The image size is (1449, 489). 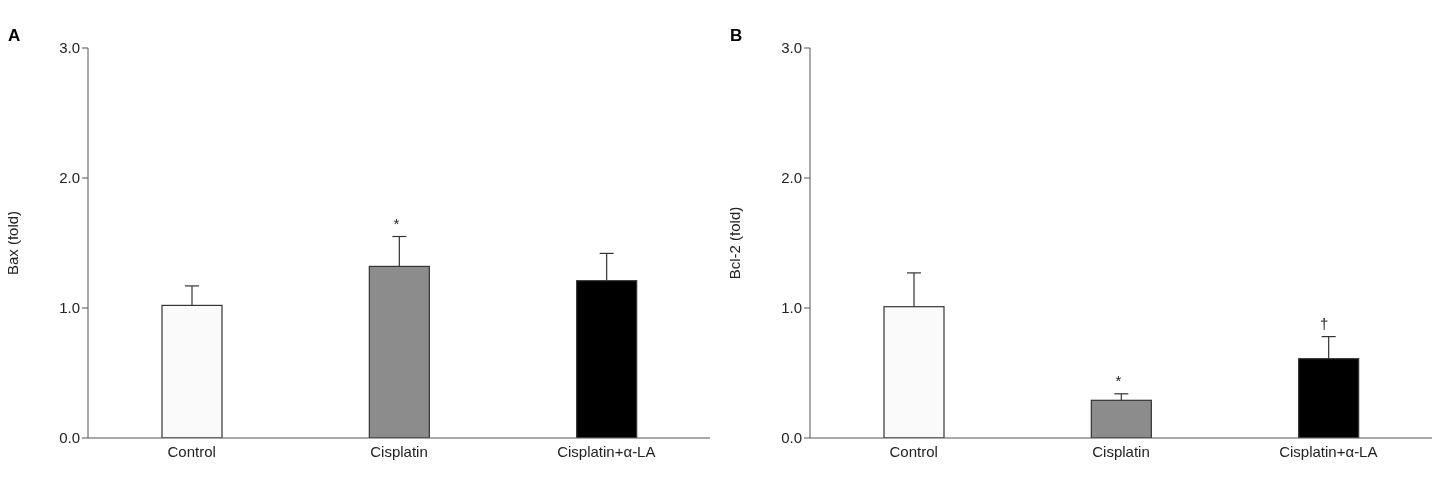 I want to click on y-axis-title: Bcl-2 (fold), so click(x=735, y=243).